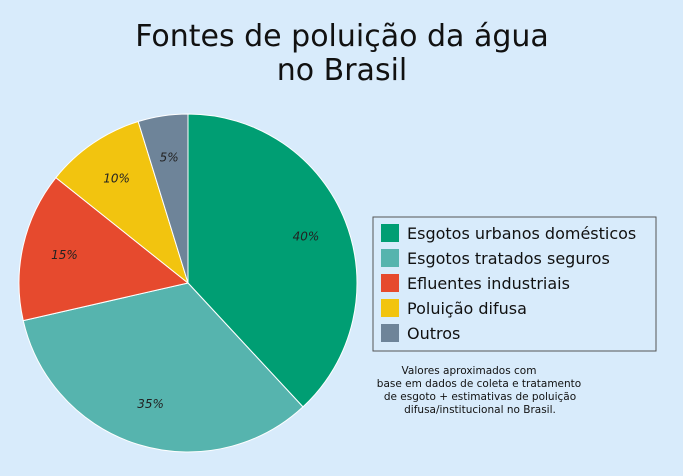 This screenshot has width=683, height=476. I want to click on slice-label-1: 40%, so click(306, 237).